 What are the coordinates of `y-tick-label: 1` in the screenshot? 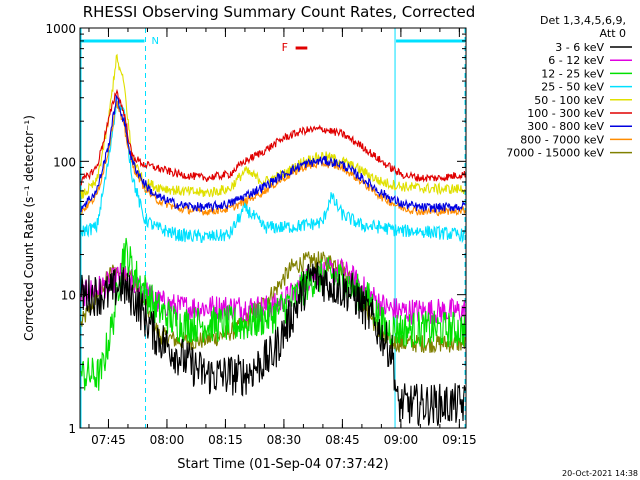 It's located at (72, 429).